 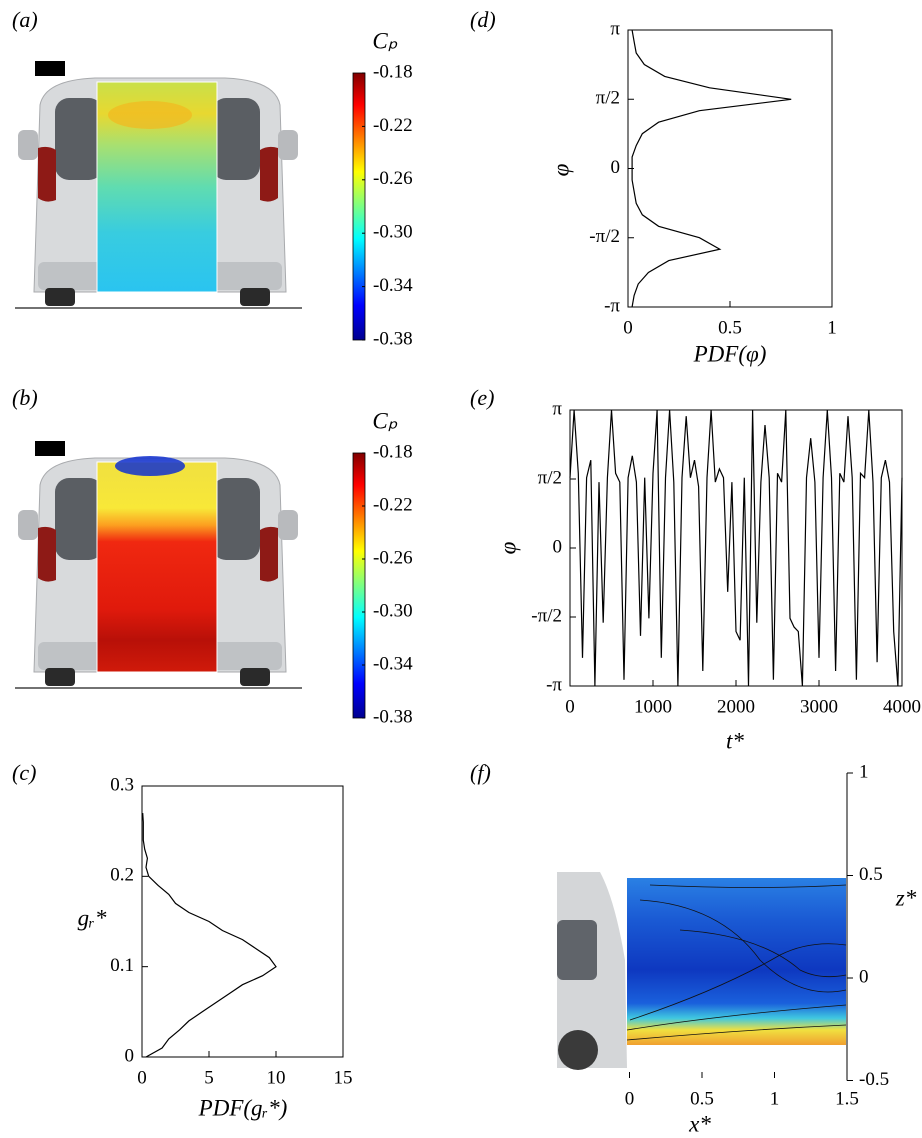 What do you see at coordinates (92, 917) in the screenshot?
I see `y-axis-label: gᵣ*` at bounding box center [92, 917].